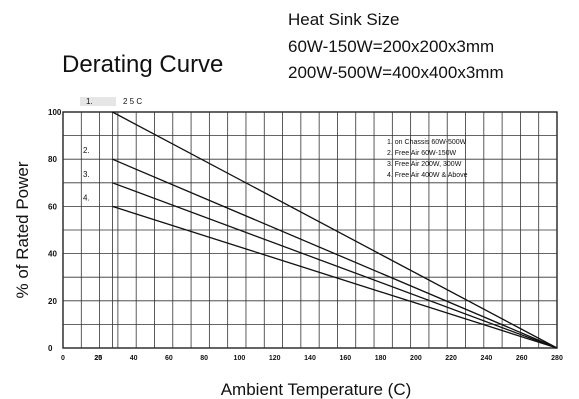 Image resolution: width=579 pixels, height=399 pixels. I want to click on legend-item-1: 1. on Chassis 60W-500W, so click(427, 142).